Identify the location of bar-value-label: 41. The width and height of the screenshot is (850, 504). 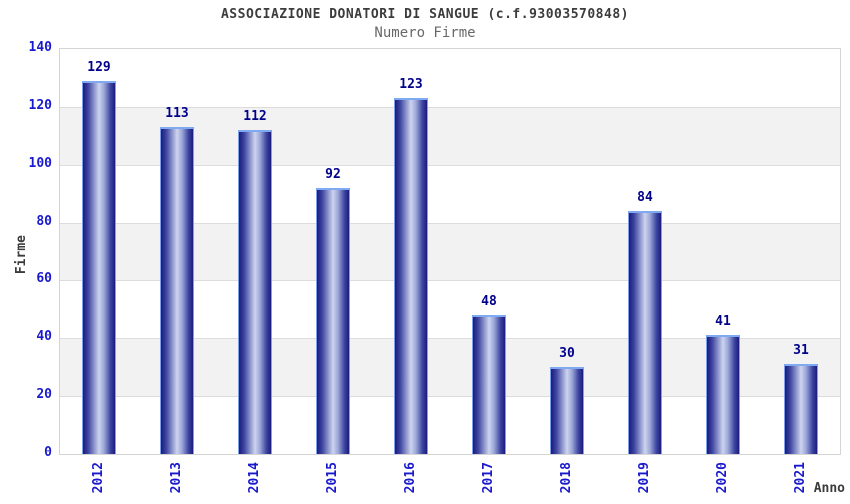
(723, 321).